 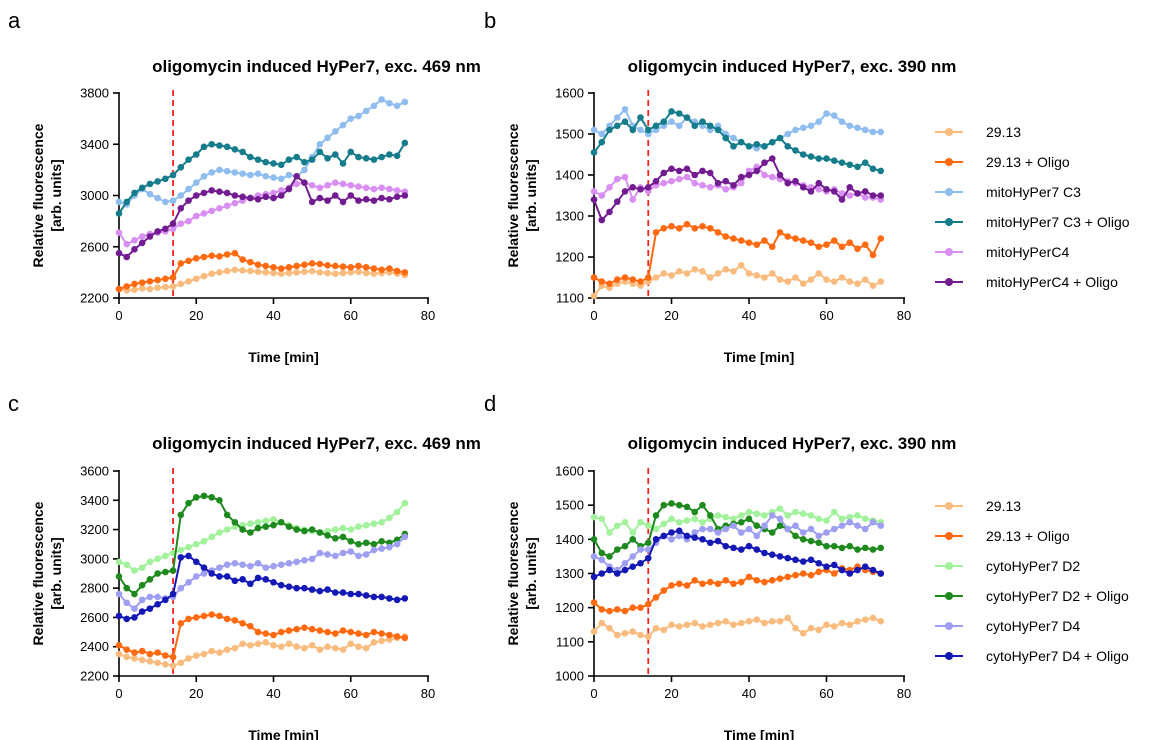 What do you see at coordinates (792, 66) in the screenshot?
I see `chart-title: oligomycin induced HyPer7, exc. 390 nm` at bounding box center [792, 66].